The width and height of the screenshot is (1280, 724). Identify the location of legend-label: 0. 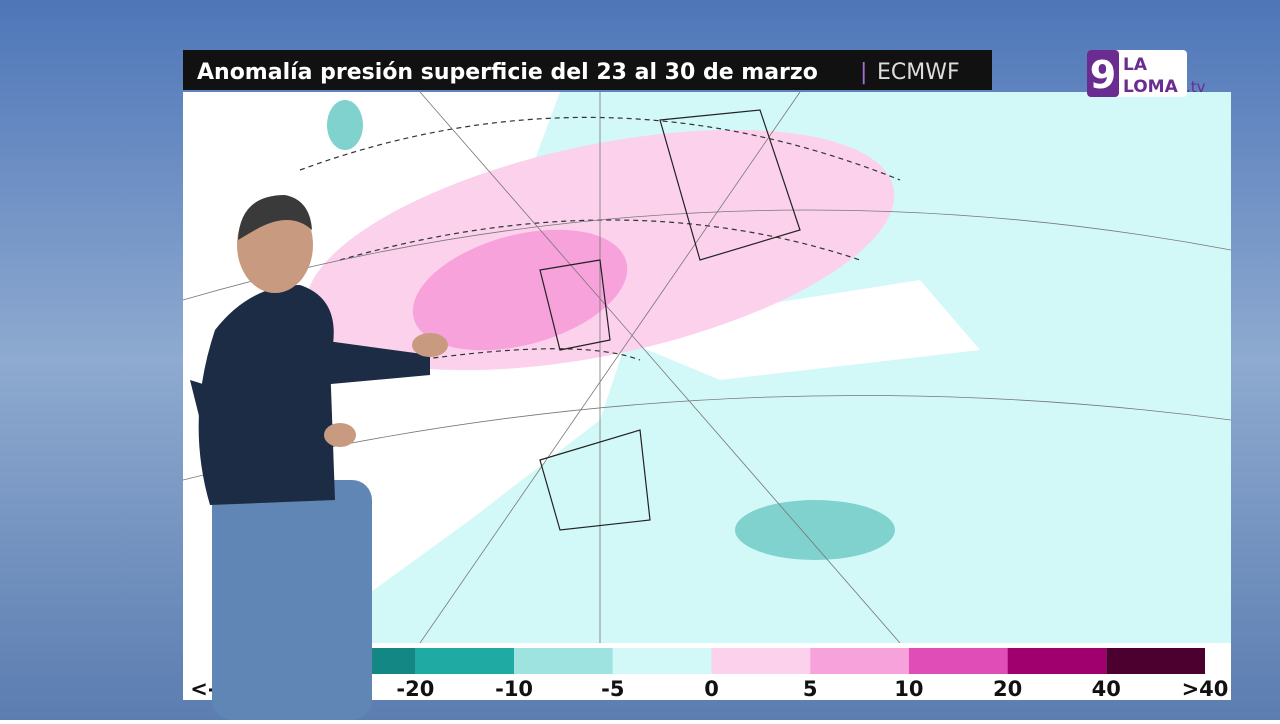
(711, 689).